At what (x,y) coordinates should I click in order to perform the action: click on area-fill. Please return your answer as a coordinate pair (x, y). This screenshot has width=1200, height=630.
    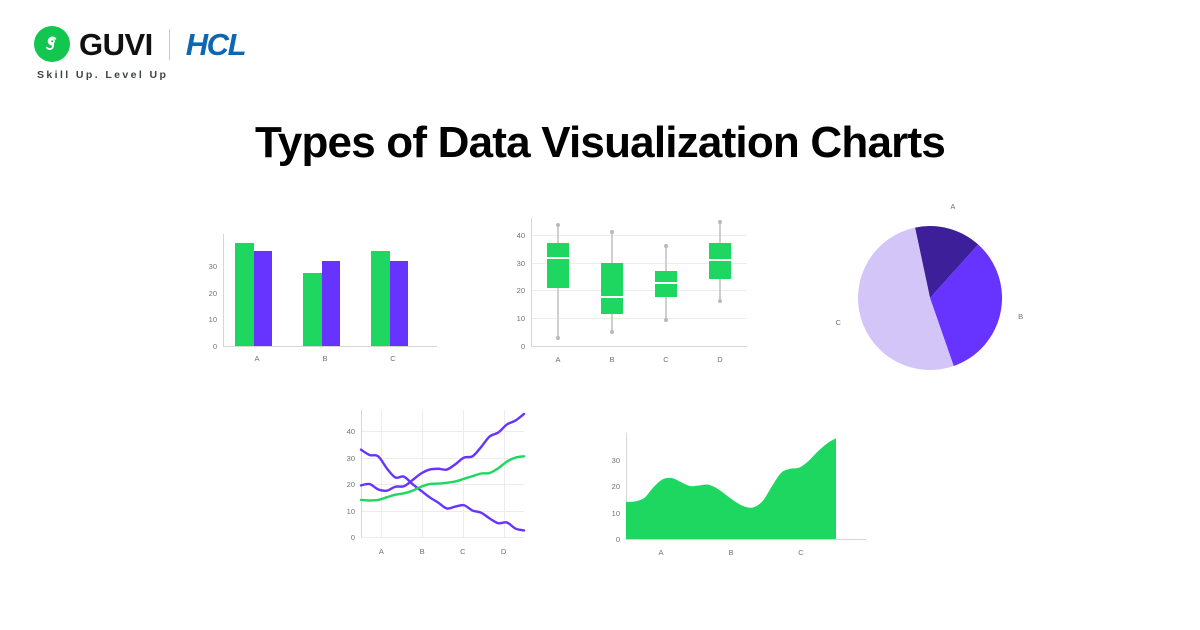
    Looking at the image, I should click on (731, 488).